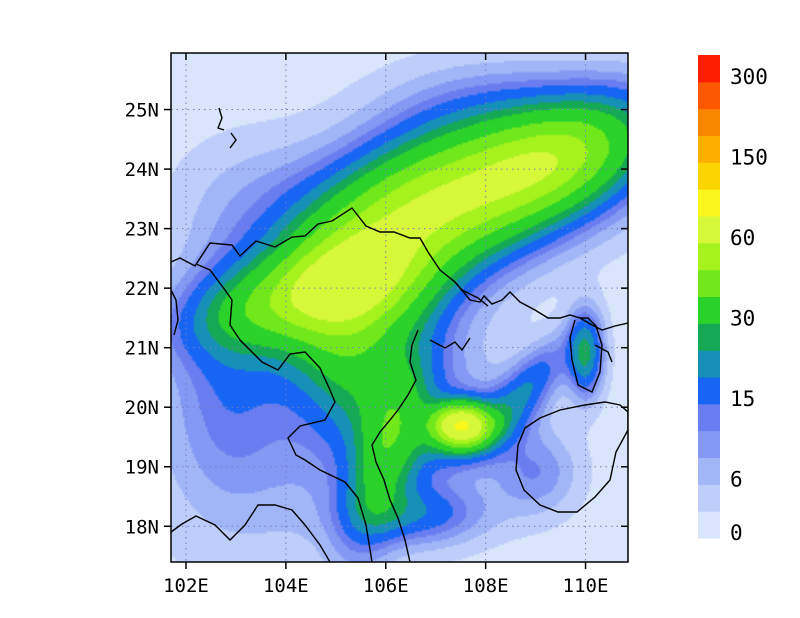 This screenshot has height=618, width=800. What do you see at coordinates (142, 468) in the screenshot?
I see `y-tick-label: 19N` at bounding box center [142, 468].